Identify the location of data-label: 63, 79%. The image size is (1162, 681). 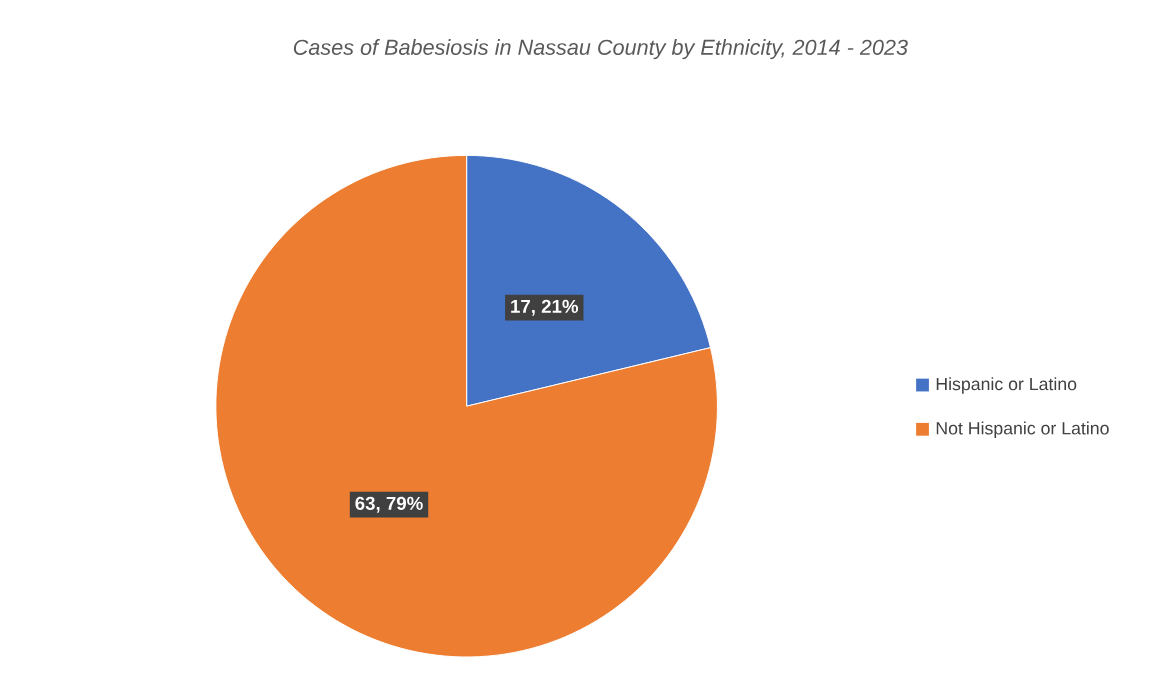
(389, 504).